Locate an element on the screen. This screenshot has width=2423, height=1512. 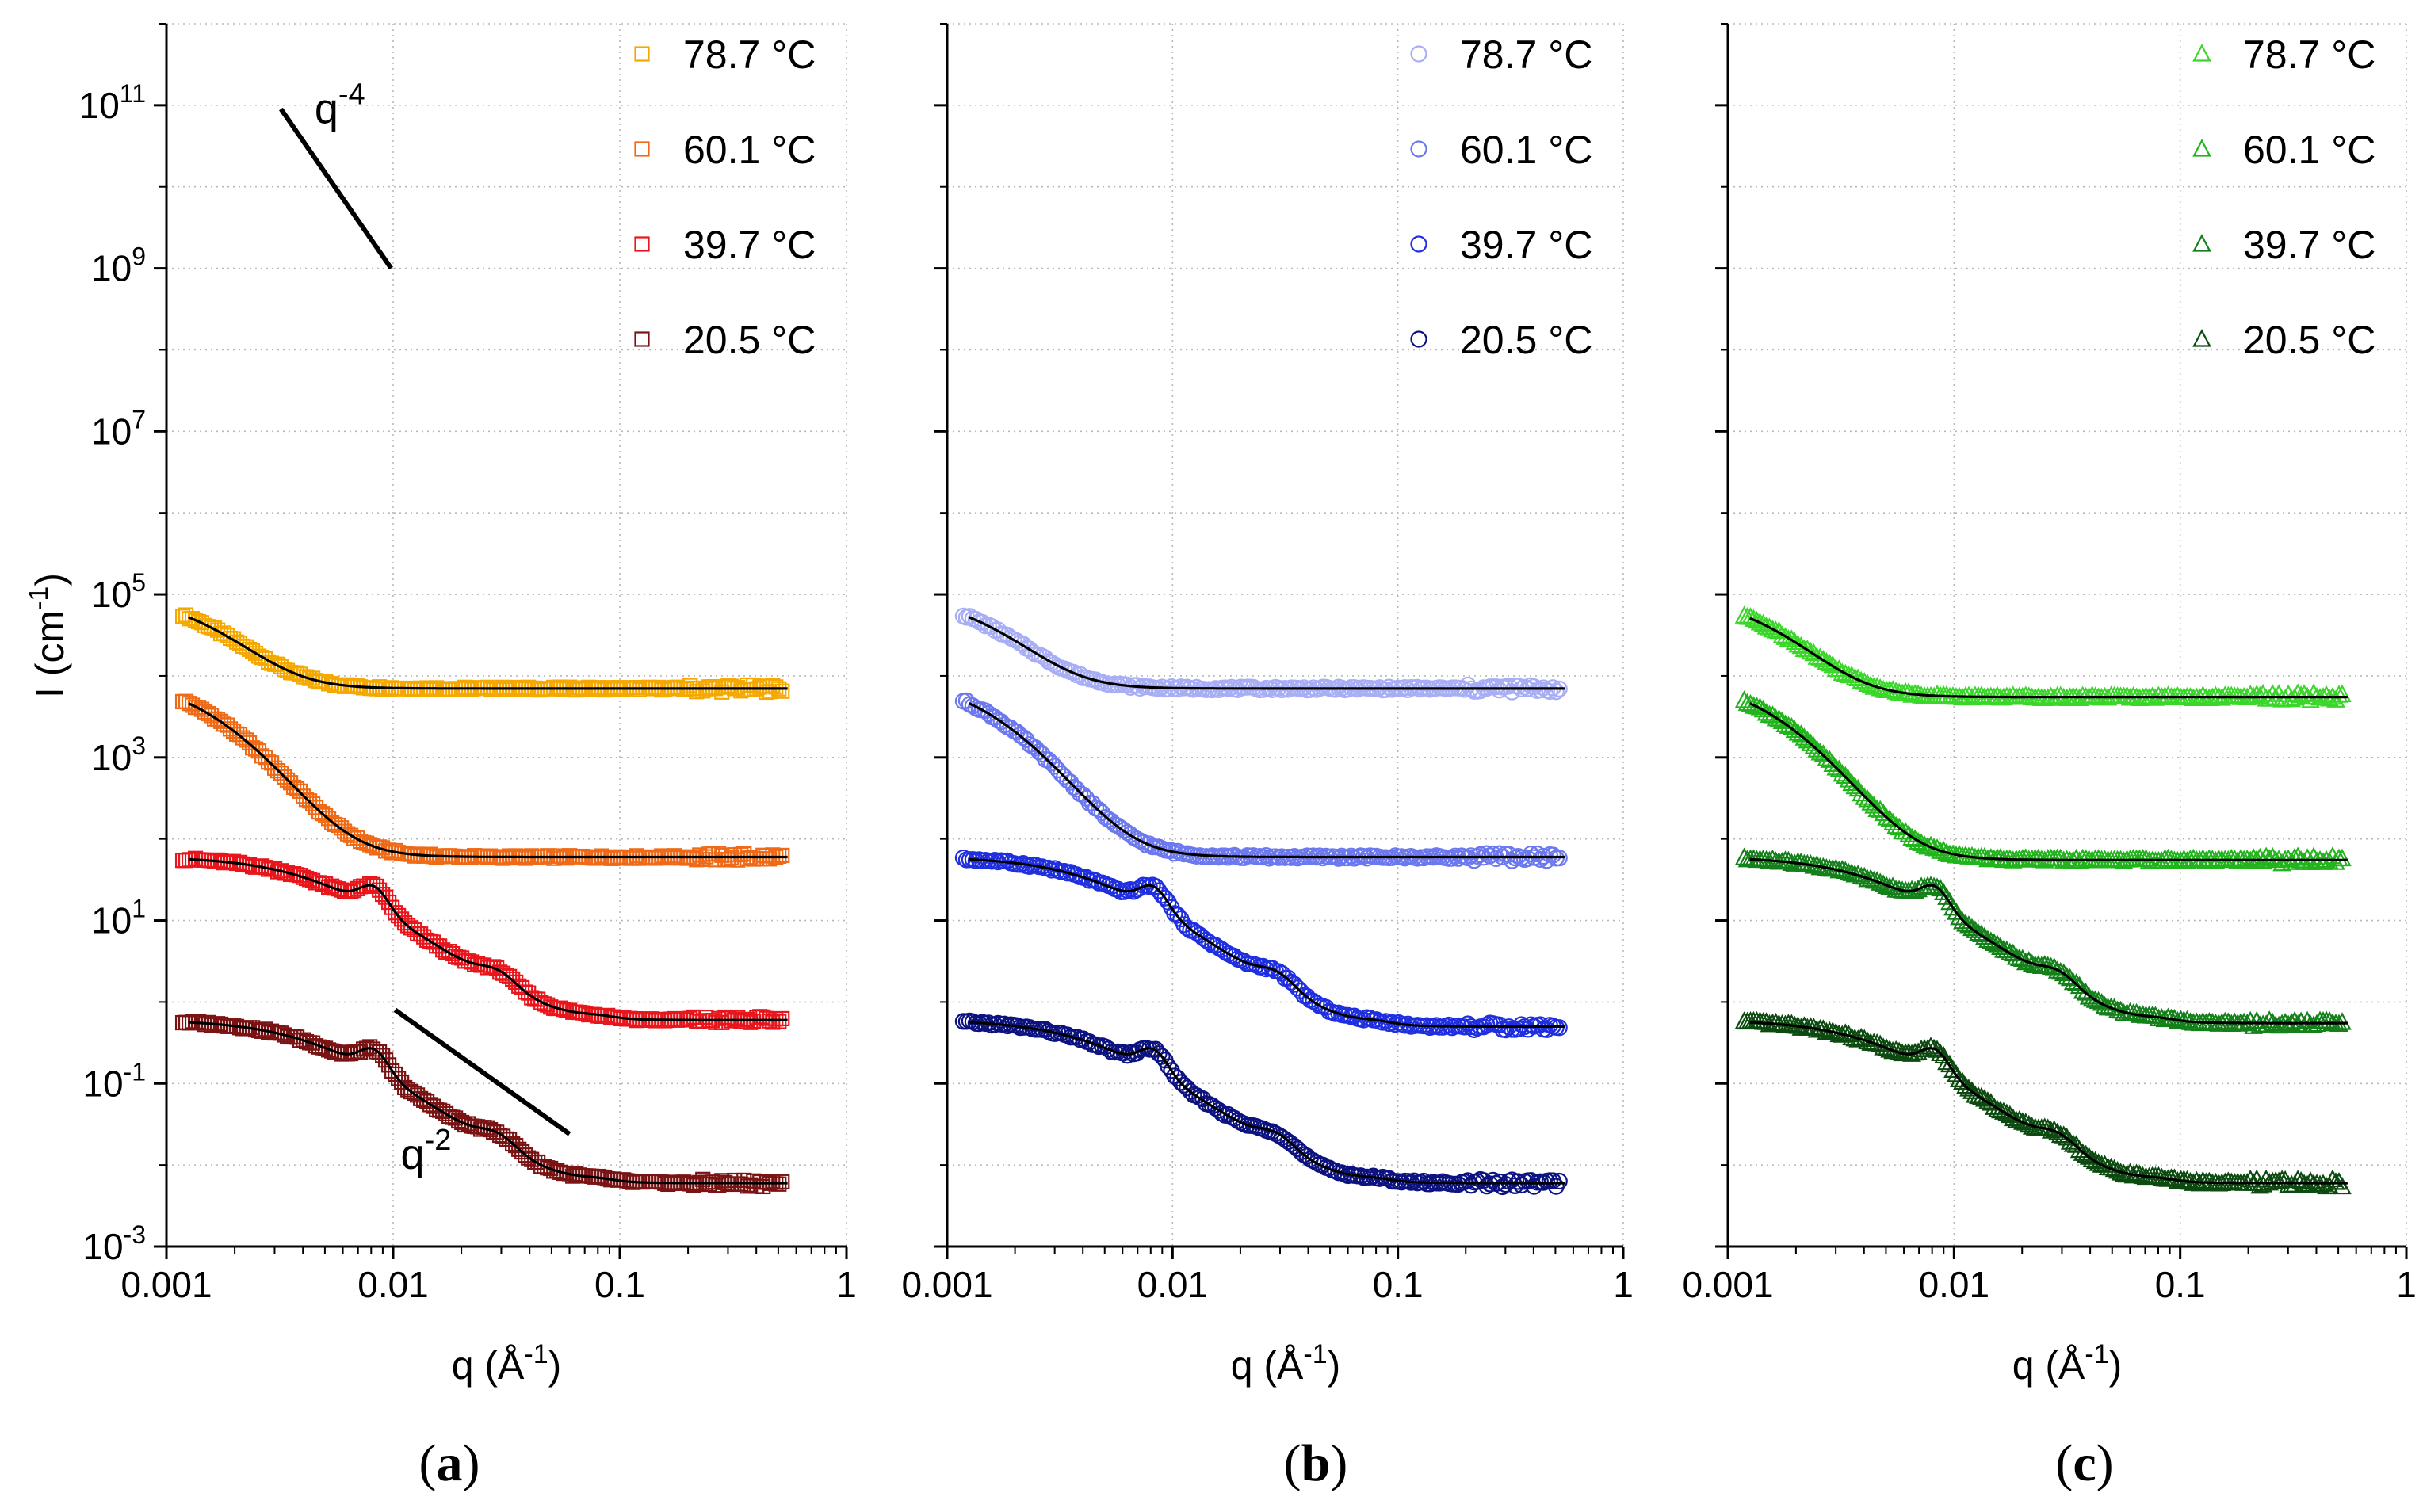
y-tick-label: 103 is located at coordinates (119, 754).